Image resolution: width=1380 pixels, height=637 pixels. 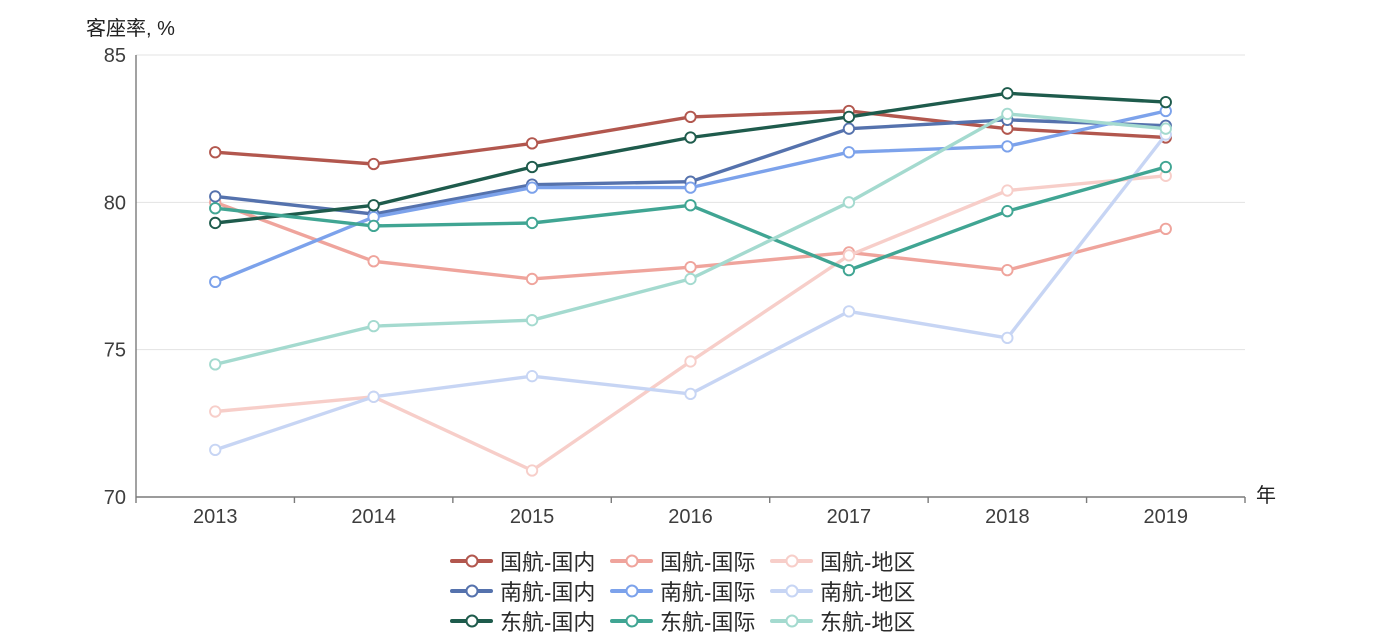 What do you see at coordinates (690, 517) in the screenshot?
I see `x-tick-label: 2016` at bounding box center [690, 517].